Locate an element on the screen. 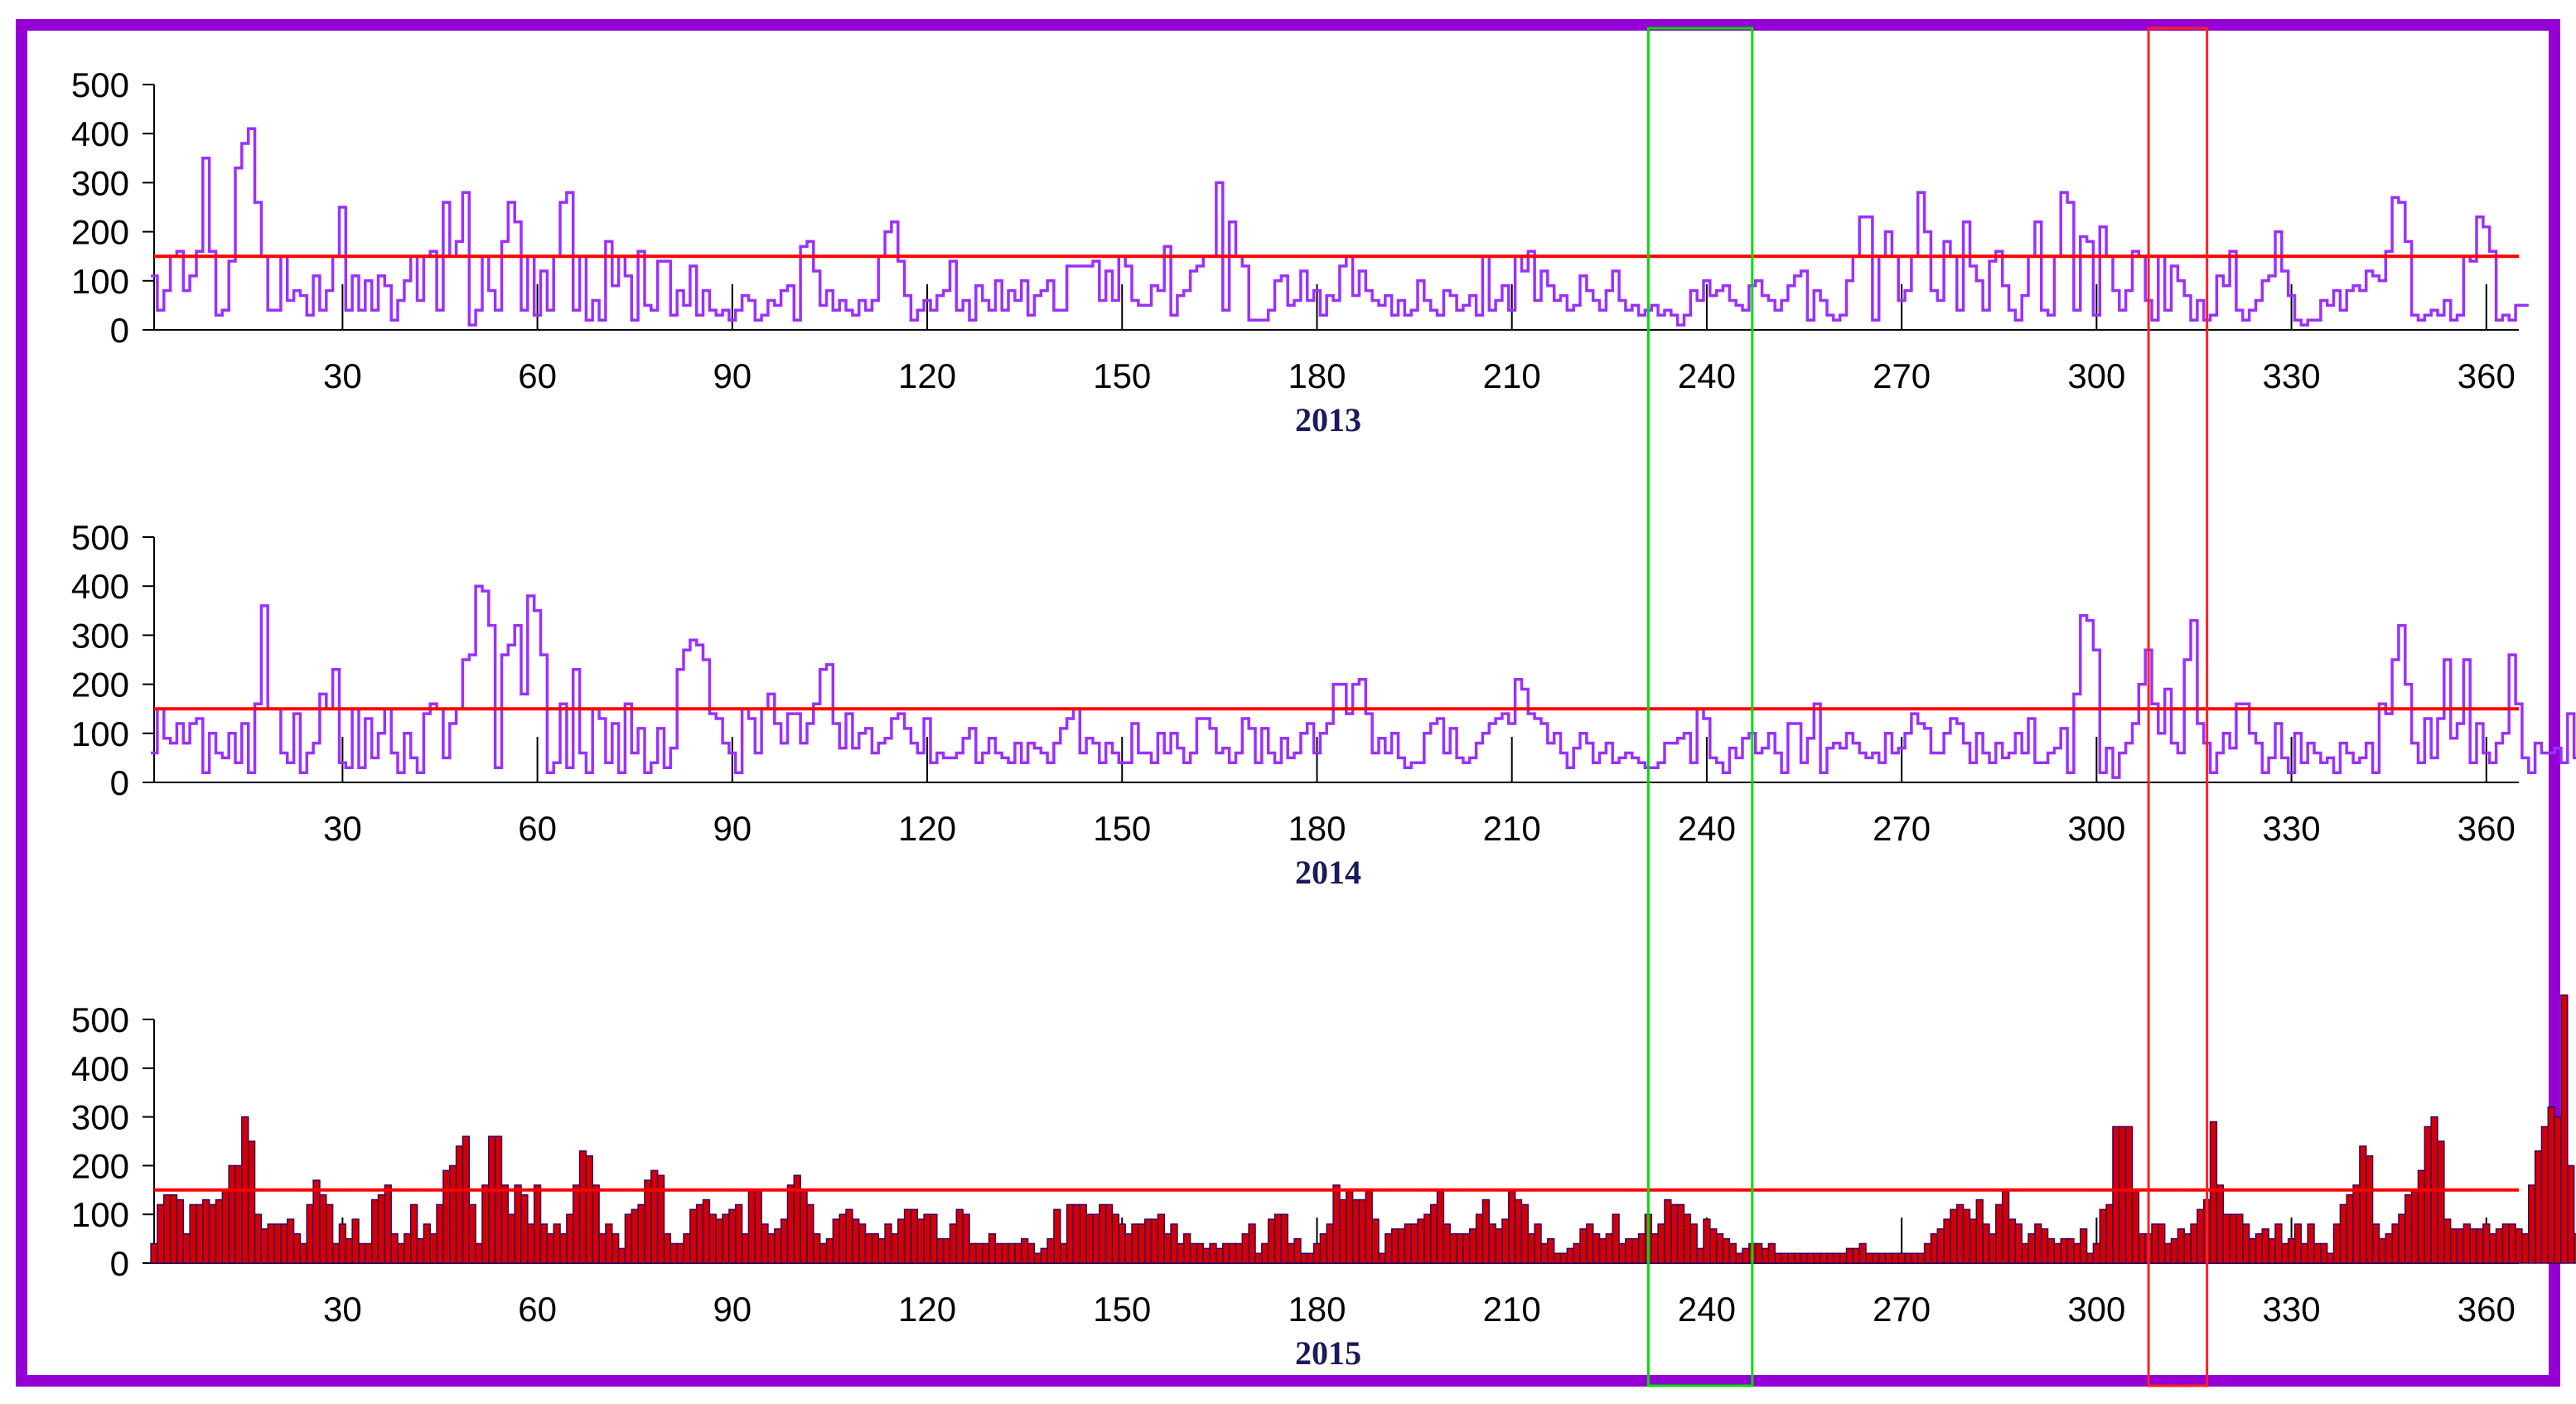 The width and height of the screenshot is (2576, 1404). x-tick-label: 30 is located at coordinates (342, 1309).